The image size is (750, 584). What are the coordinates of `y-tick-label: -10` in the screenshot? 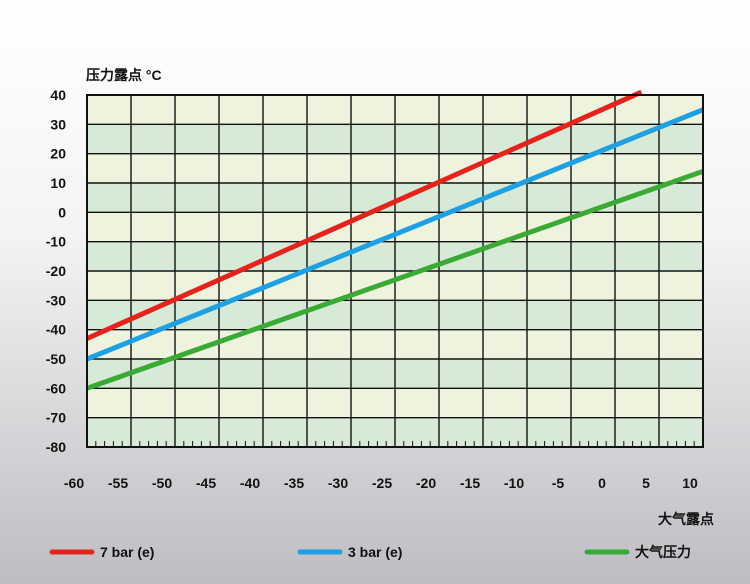 It's located at (56, 242).